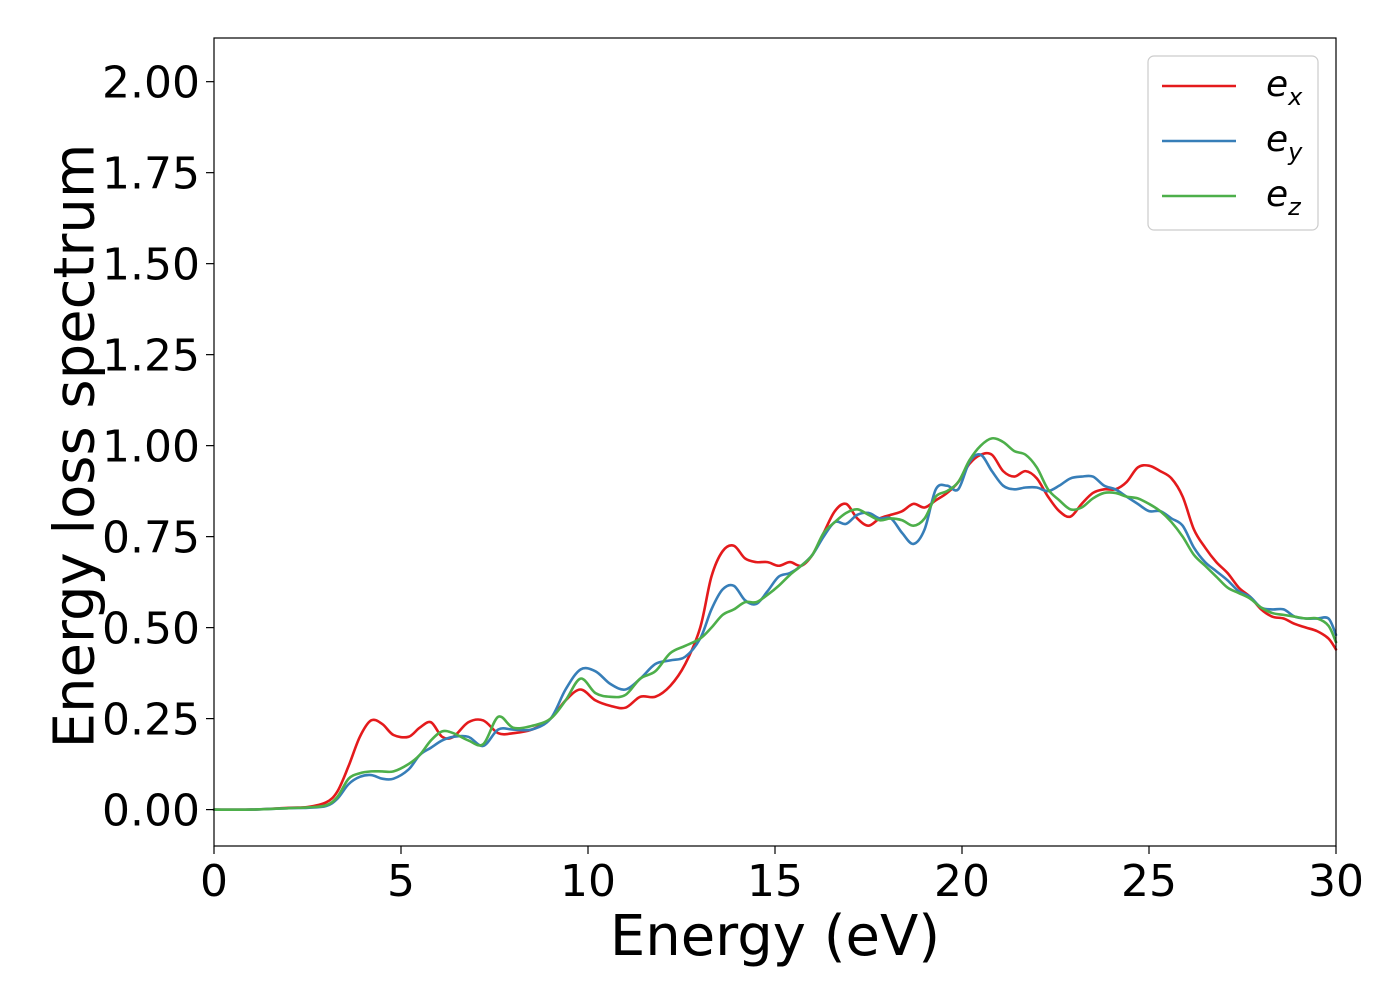 This screenshot has width=1400, height=1000. Describe the element at coordinates (1295, 97) in the screenshot. I see `legend-label-subscript: x` at that location.